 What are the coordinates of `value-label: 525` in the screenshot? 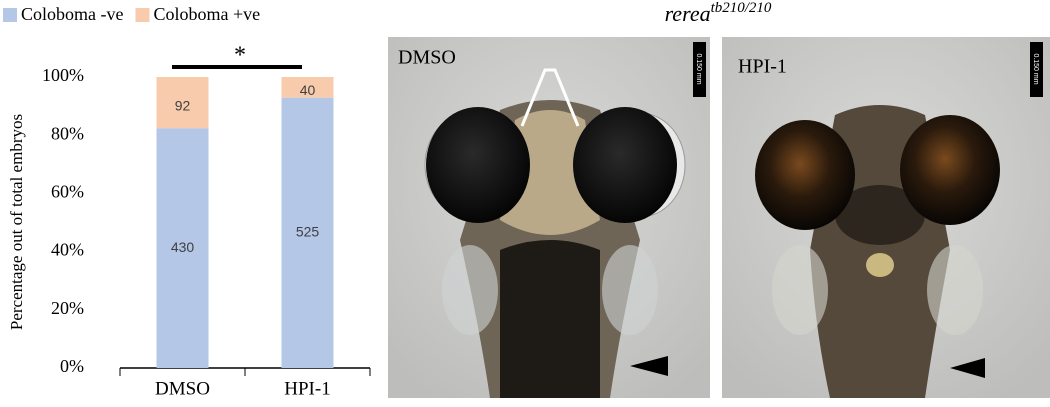 It's located at (308, 232).